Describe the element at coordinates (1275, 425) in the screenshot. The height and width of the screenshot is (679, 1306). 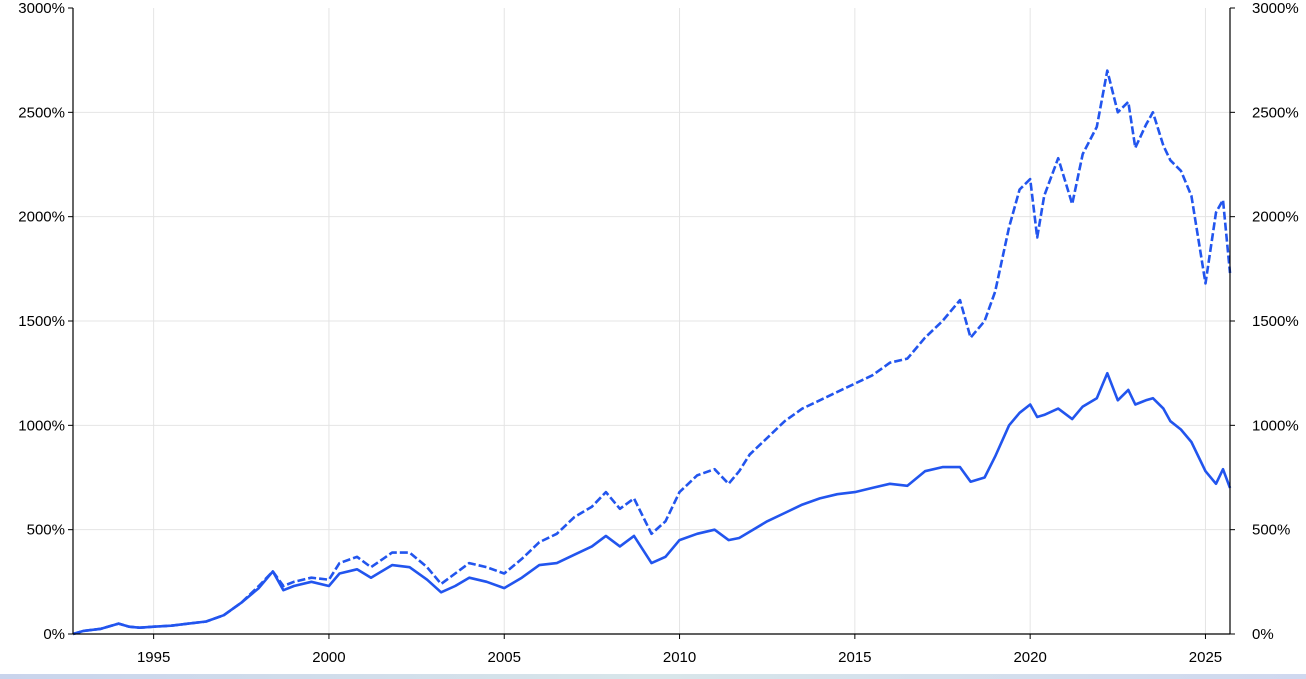
I see `y-tick-label-right: 1000%` at that location.